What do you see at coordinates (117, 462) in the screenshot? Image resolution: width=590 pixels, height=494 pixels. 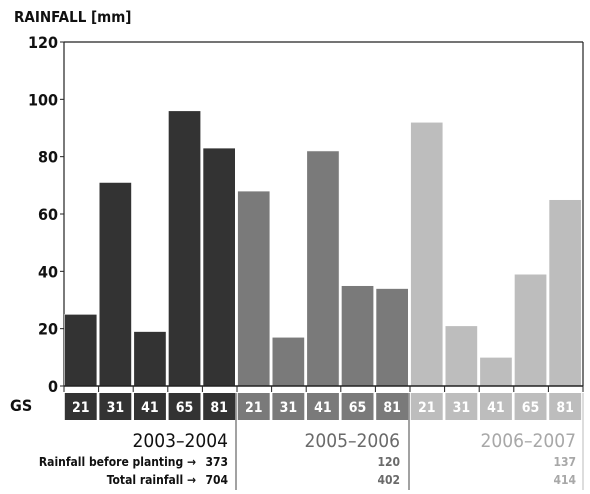 I see `rainfall-before-planting-label: Rainfall before planting →` at bounding box center [117, 462].